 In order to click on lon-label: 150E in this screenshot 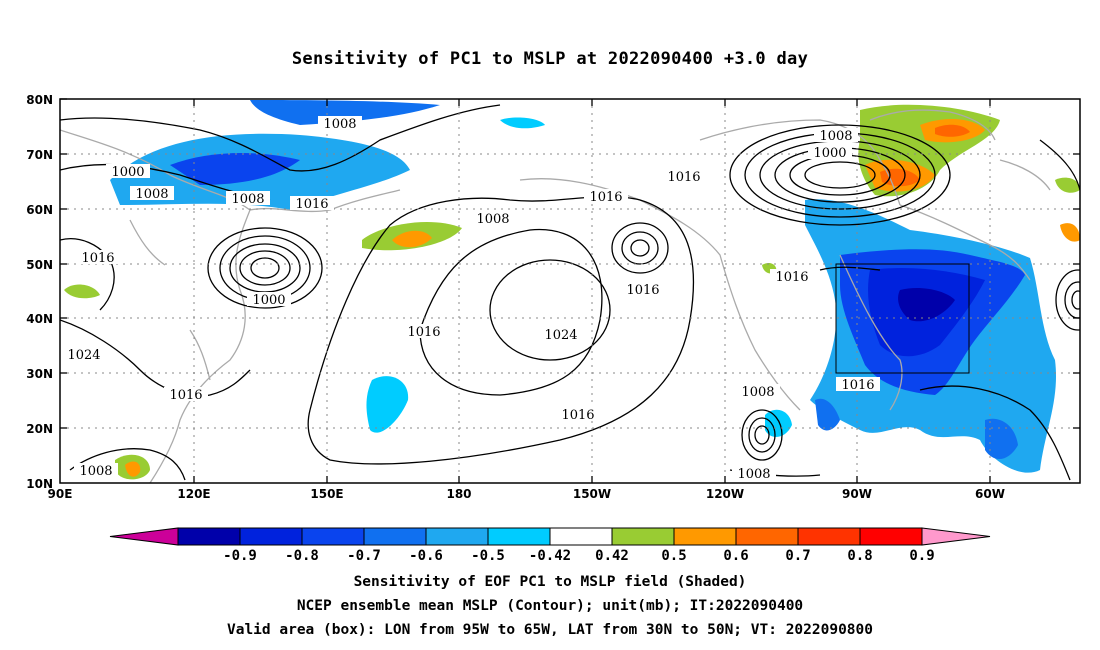, I will do `click(326, 494)`.